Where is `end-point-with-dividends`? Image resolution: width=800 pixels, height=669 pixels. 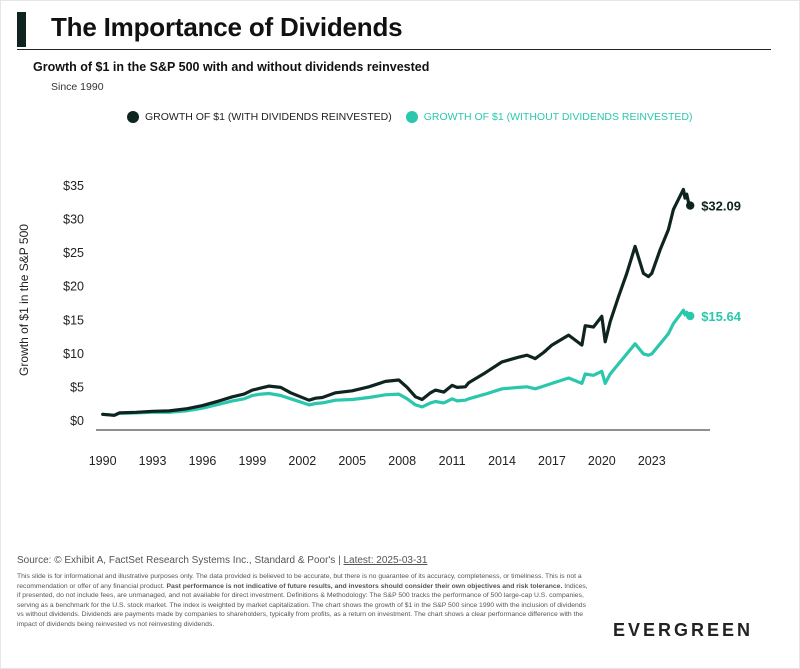
end-point-with-dividends is located at coordinates (690, 205).